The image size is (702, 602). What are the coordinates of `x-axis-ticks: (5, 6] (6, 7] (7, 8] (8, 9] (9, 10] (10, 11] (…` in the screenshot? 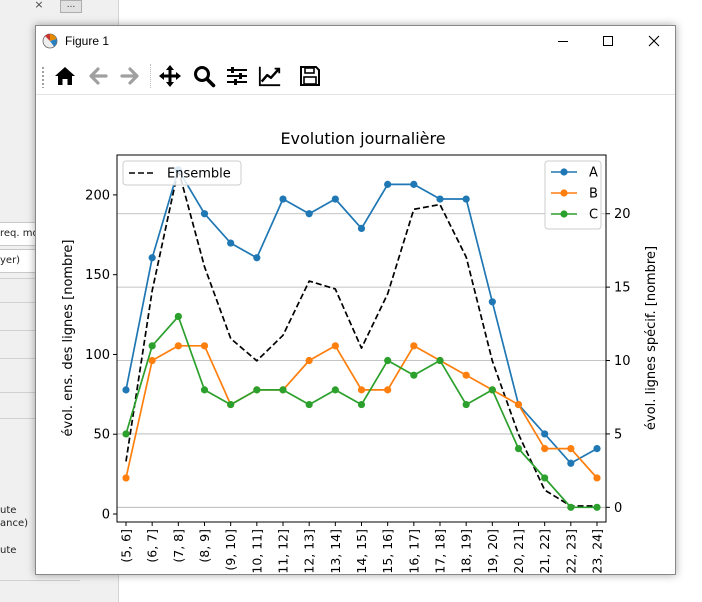 It's located at (362, 548).